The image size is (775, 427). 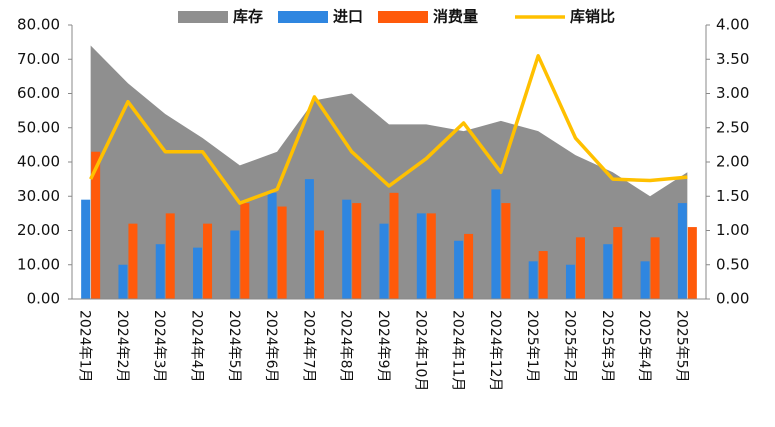 I want to click on x-tick-label: 2025年2月, so click(x=569, y=346).